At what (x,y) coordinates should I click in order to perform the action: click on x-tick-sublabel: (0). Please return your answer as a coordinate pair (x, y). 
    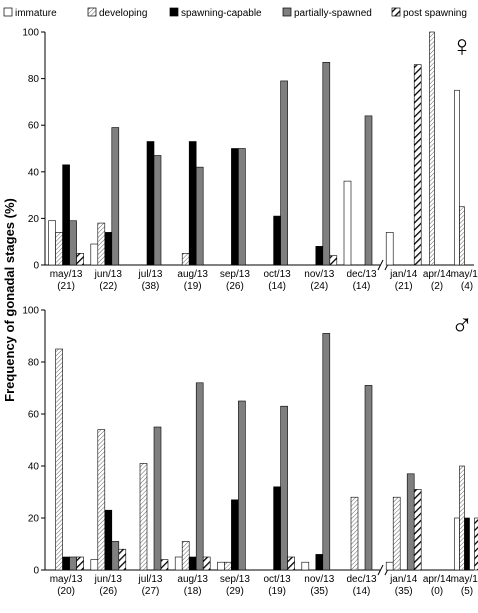
    Looking at the image, I should click on (437, 591).